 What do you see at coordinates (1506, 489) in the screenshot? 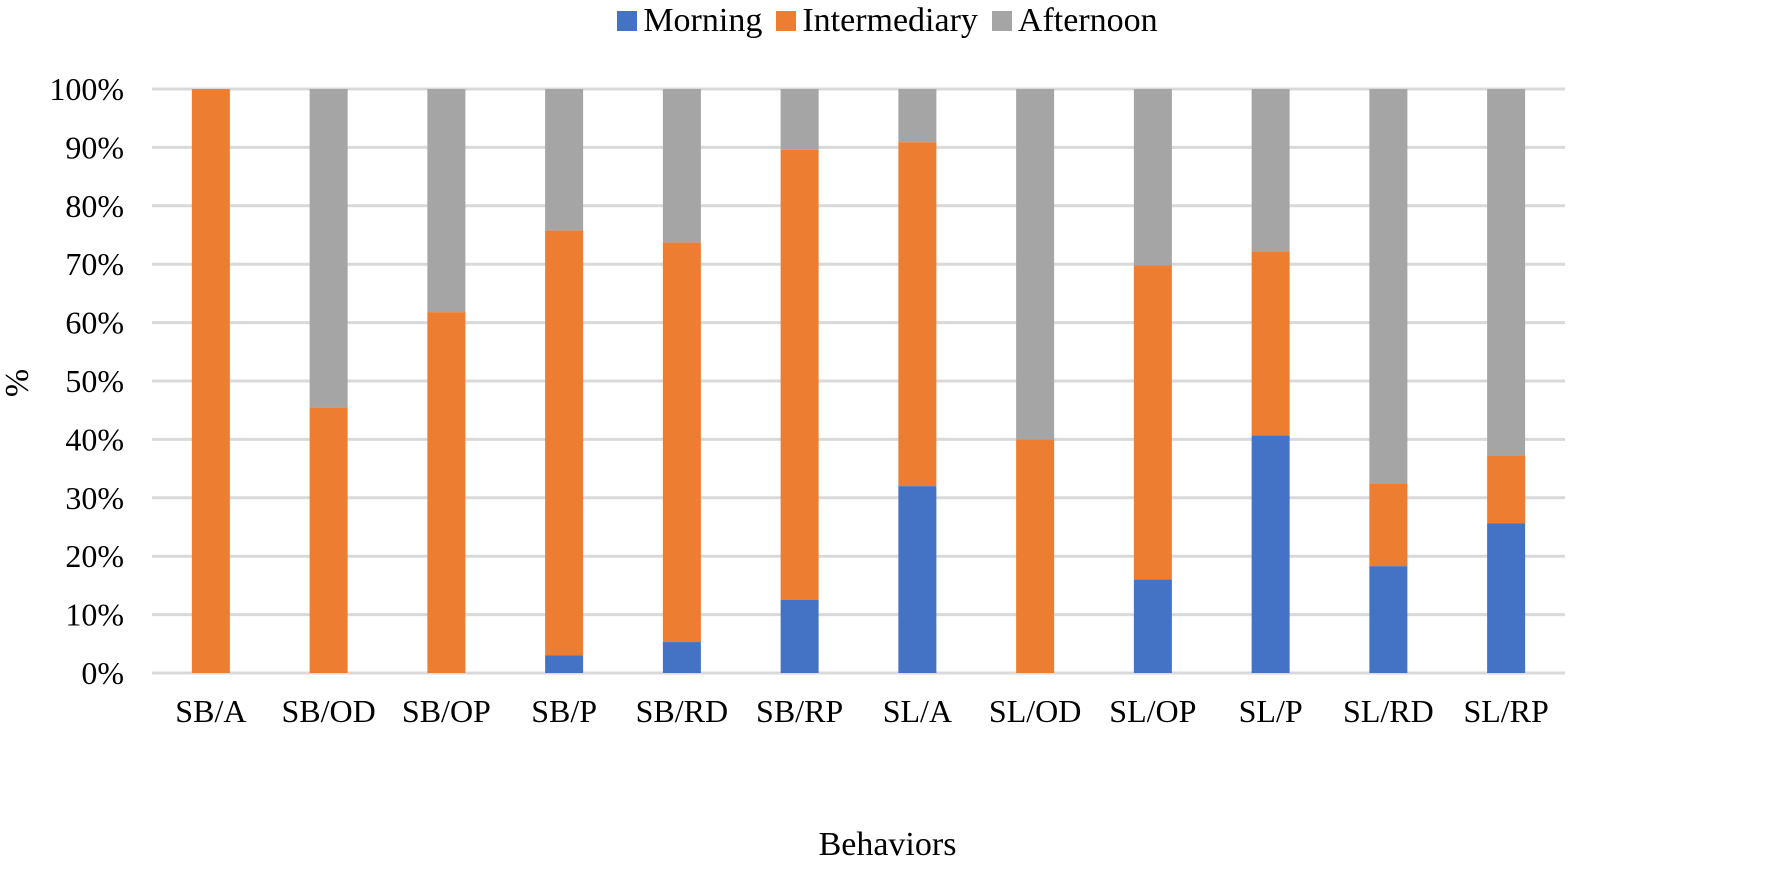
I see `bar-sl-rp-intermediary` at bounding box center [1506, 489].